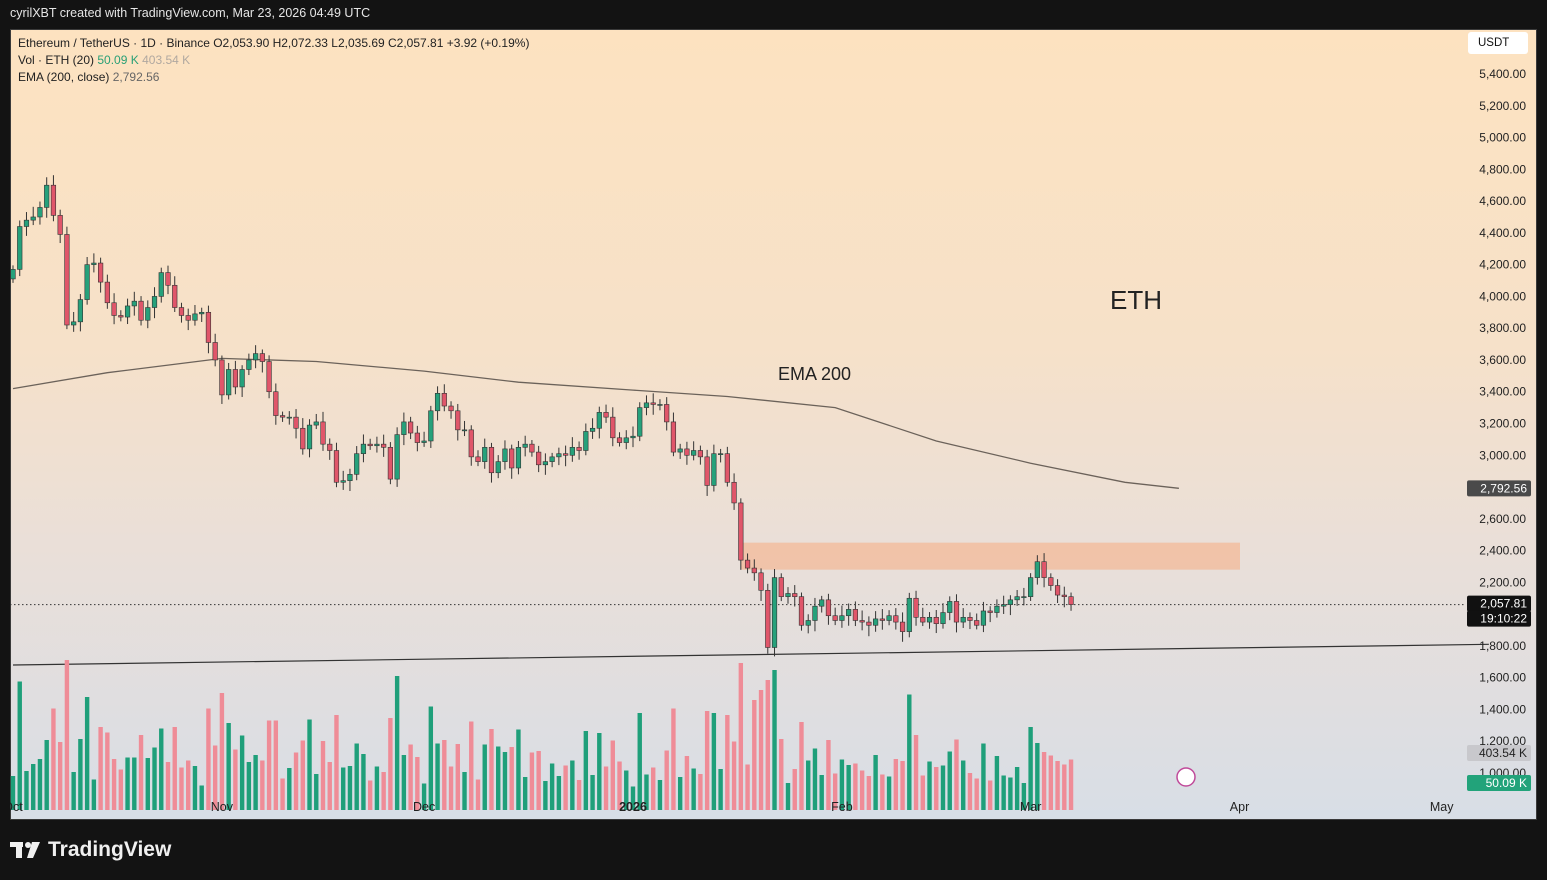  I want to click on volume-ma-tag: 403.54 K, so click(1503, 753).